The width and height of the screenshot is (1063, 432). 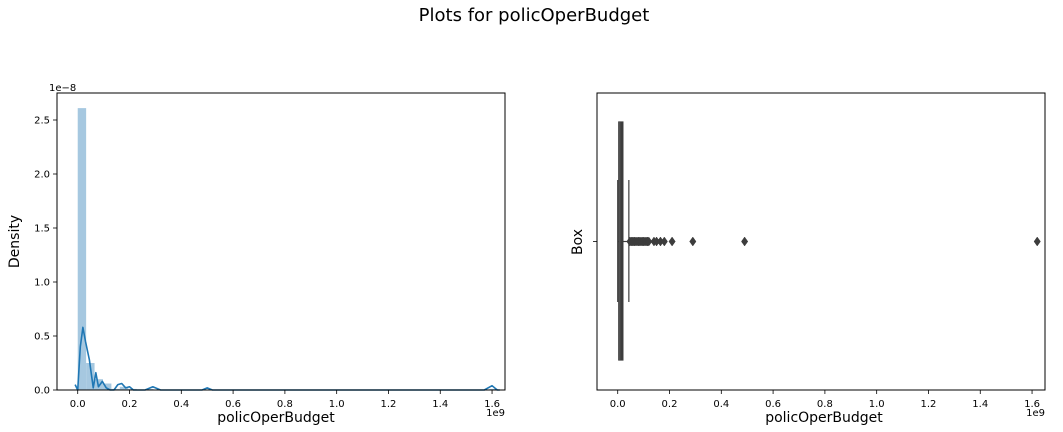 I want to click on histogram-x-tick-label: 1.0, so click(x=337, y=404).